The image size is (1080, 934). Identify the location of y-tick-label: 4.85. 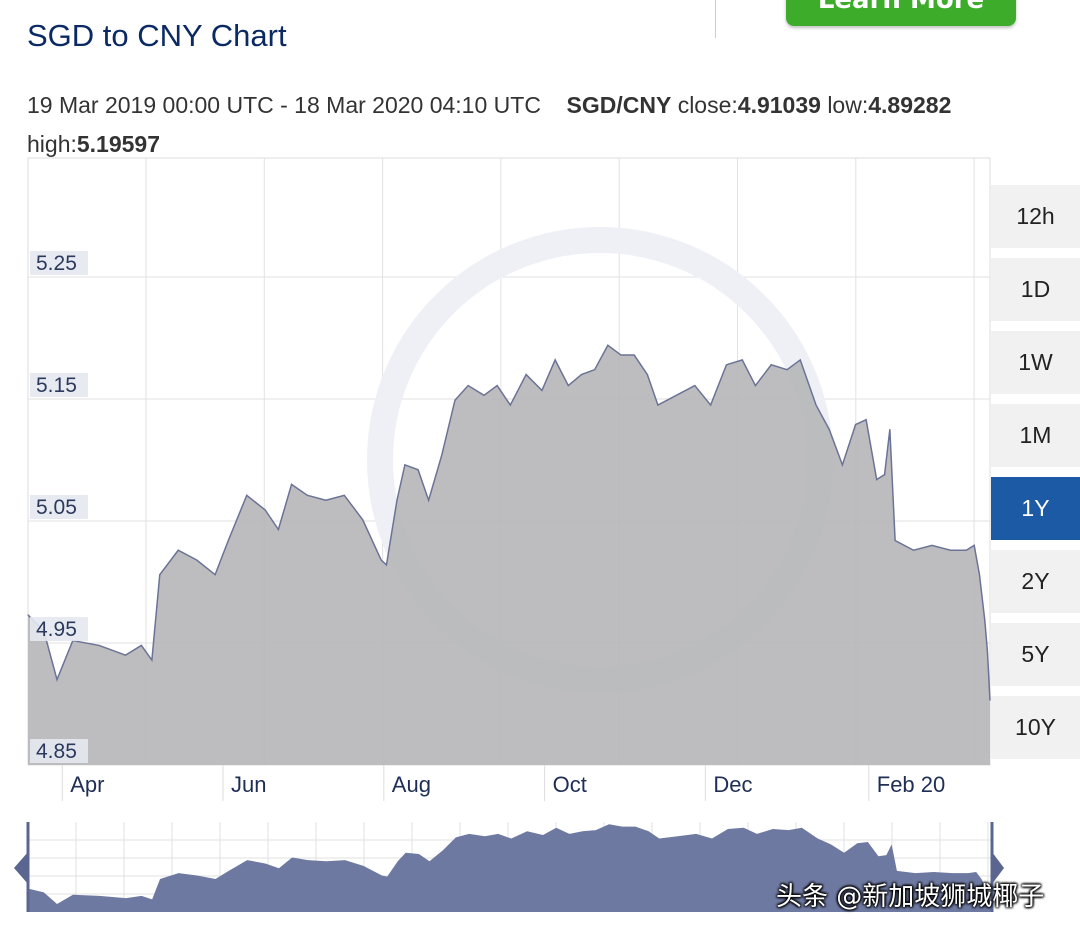
(56, 751).